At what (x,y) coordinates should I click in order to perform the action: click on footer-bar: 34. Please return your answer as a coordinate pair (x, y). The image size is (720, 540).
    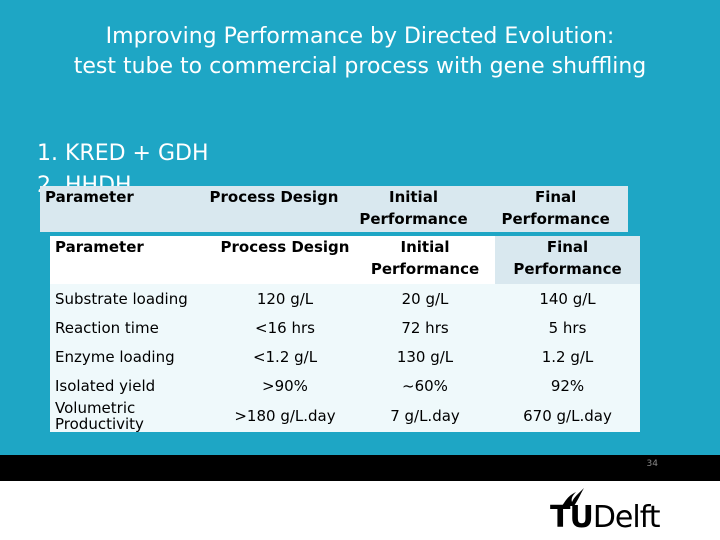
    Looking at the image, I should click on (360, 468).